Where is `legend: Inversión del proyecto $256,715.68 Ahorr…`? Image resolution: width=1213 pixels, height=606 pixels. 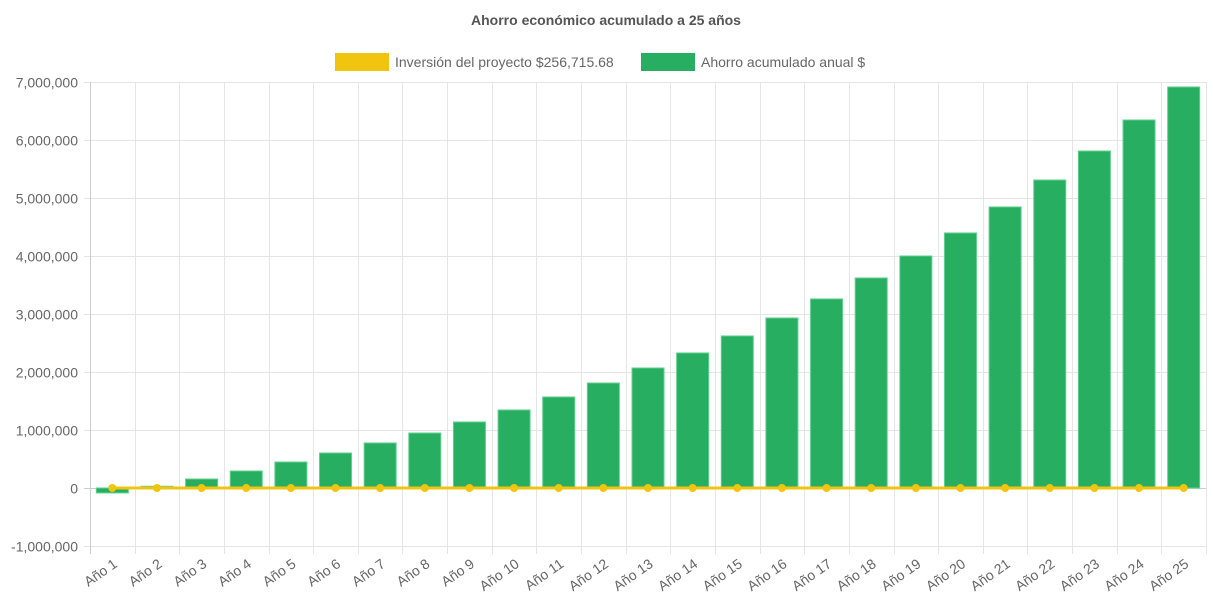 legend: Inversión del proyecto $256,715.68 Ahorr… is located at coordinates (600, 62).